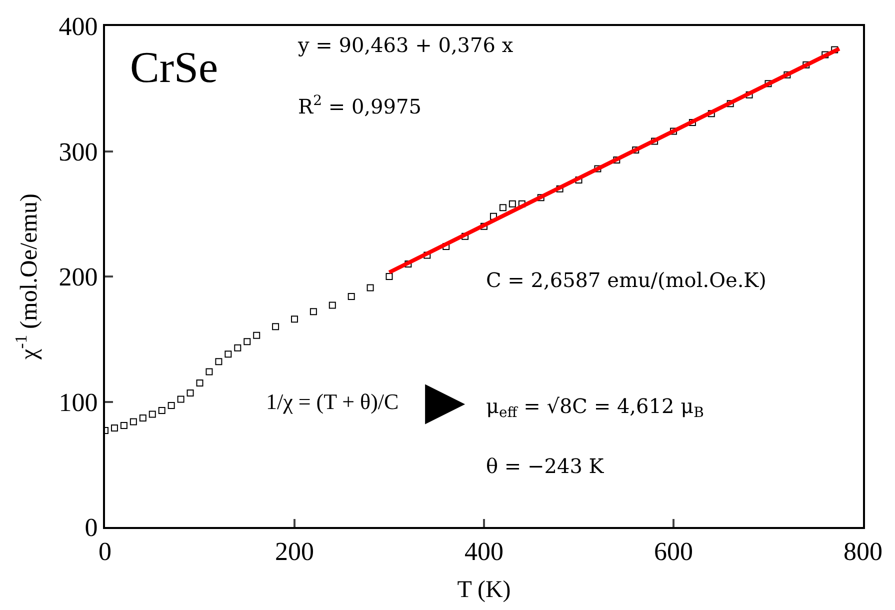 Image resolution: width=895 pixels, height=610 pixels. I want to click on y-tick-label: 400, so click(78, 27).